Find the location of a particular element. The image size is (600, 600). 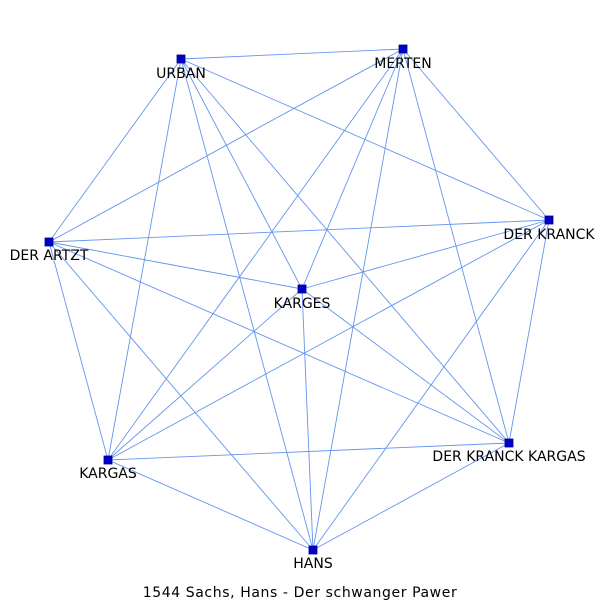

node-der-kranck-kargas: DER KRANCK KARGAS is located at coordinates (509, 451).